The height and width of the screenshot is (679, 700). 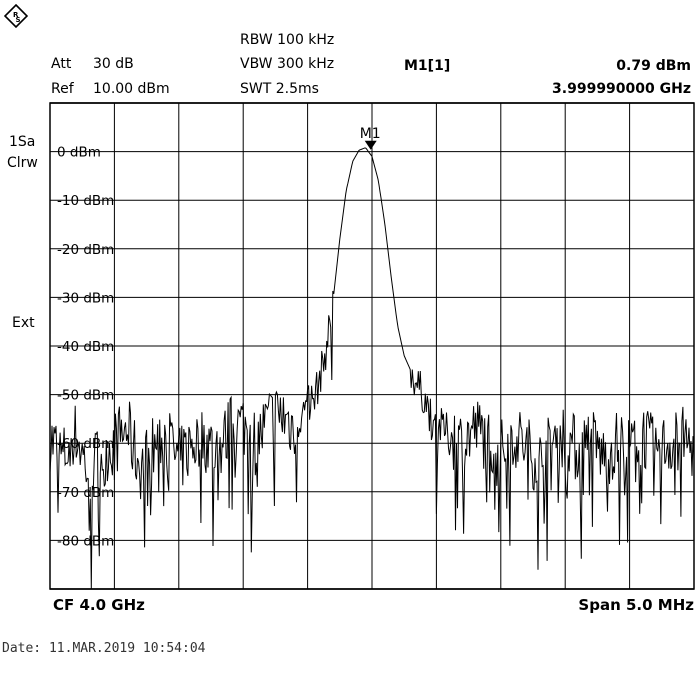 What do you see at coordinates (287, 40) in the screenshot?
I see `rbw-setting: RBW 100 kHz` at bounding box center [287, 40].